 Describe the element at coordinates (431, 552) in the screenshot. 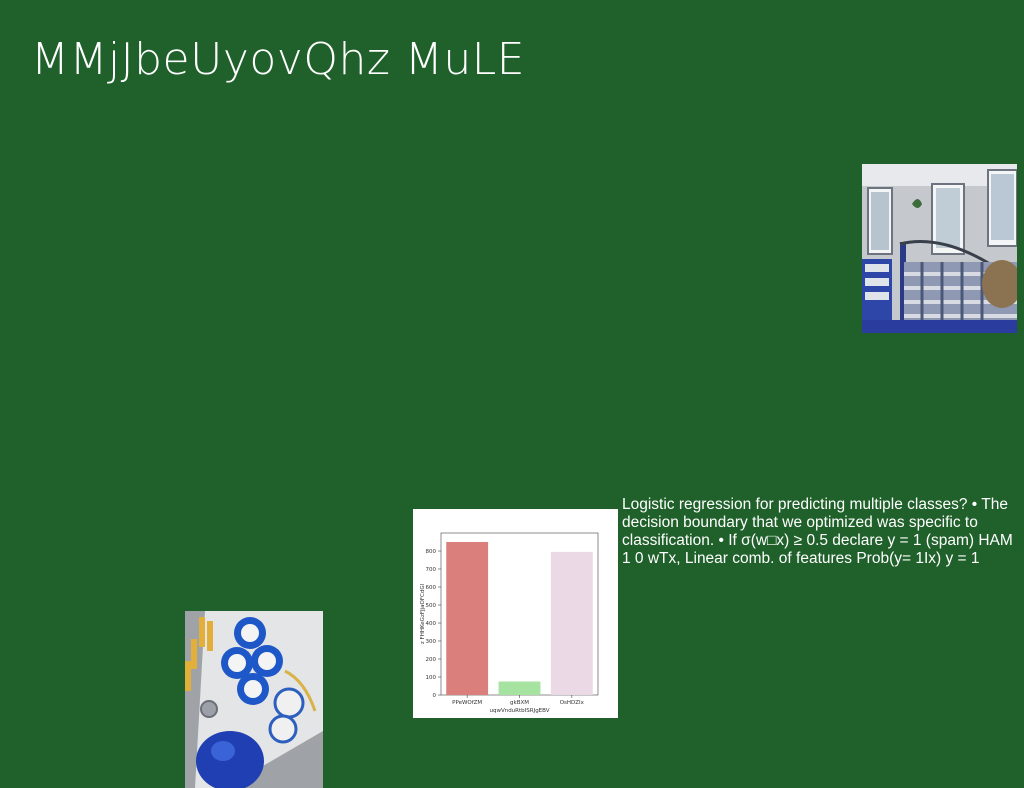

I see `y-tick-label: 800` at that location.